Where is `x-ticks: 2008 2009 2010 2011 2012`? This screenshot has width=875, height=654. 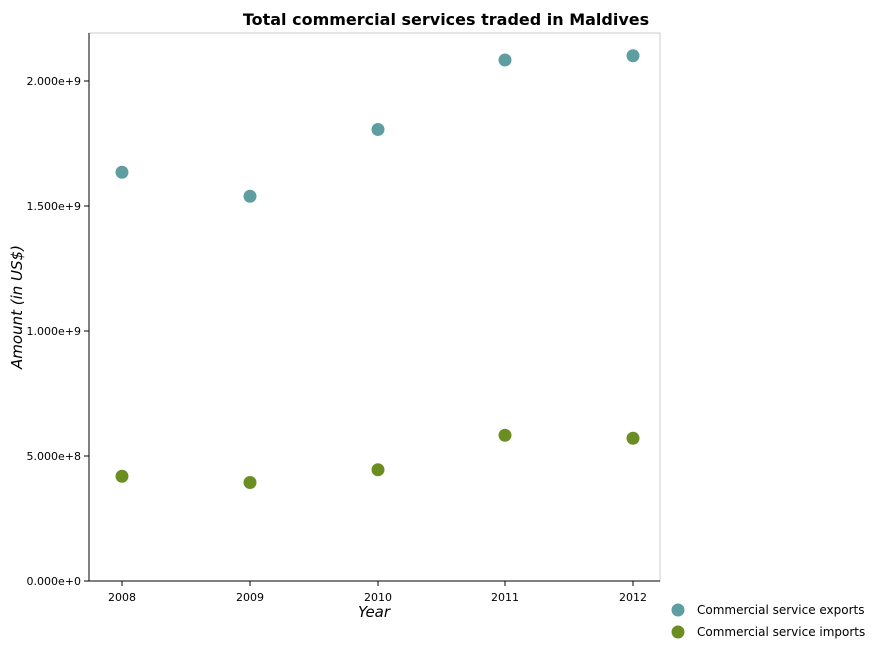
x-ticks: 2008 2009 2010 2011 2012 is located at coordinates (377, 592).